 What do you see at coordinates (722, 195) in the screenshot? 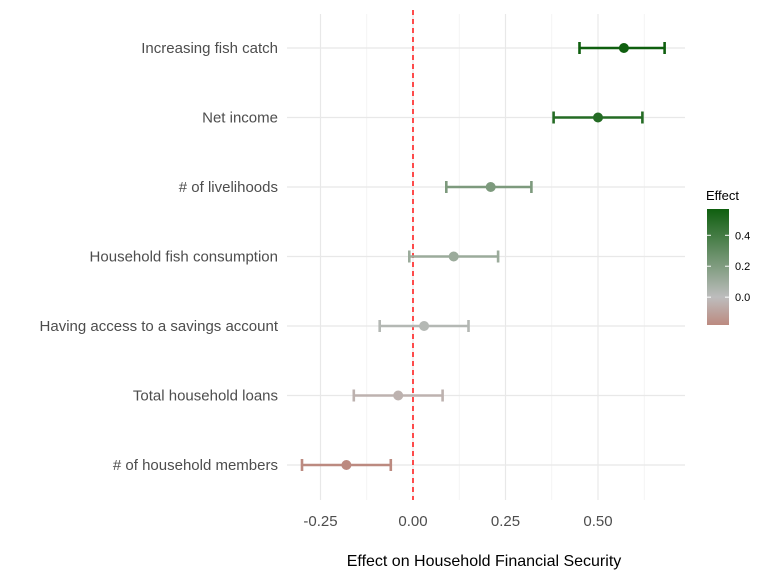
I see `legend-title: Effect` at bounding box center [722, 195].